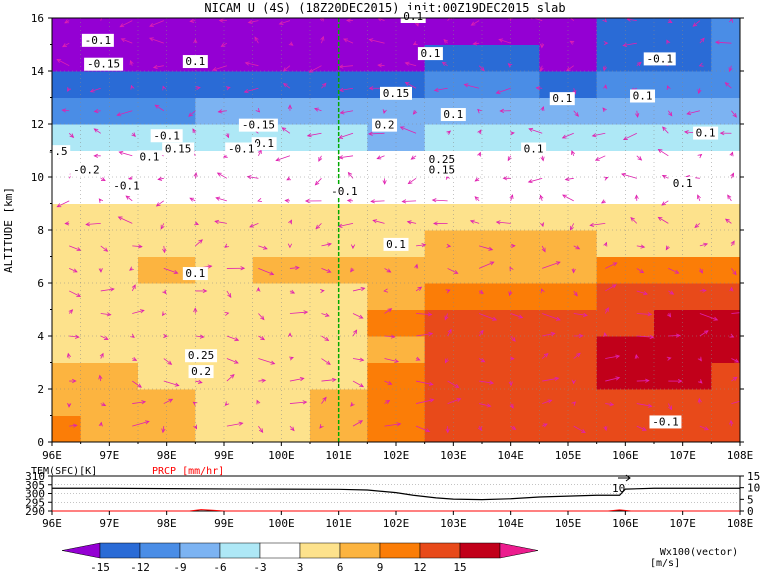  I want to click on y-tick-label: 2, so click(40, 389).